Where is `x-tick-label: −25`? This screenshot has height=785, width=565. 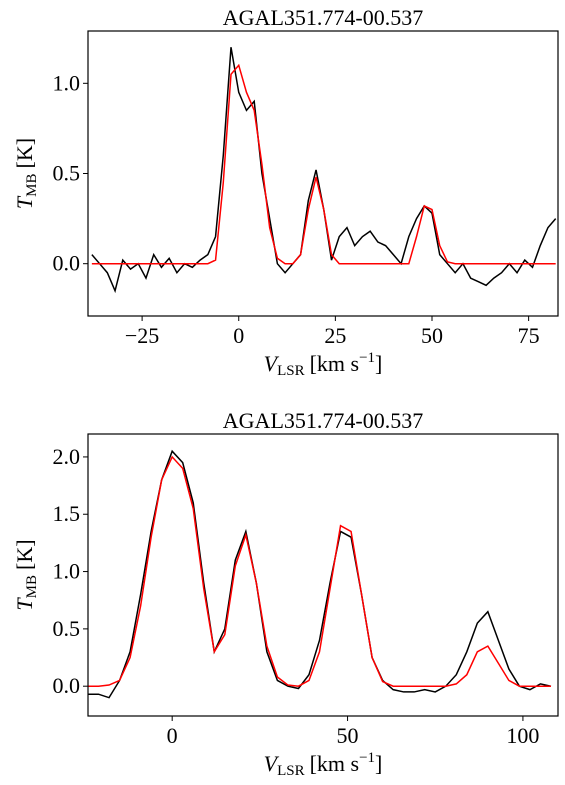 x-tick-label: −25 is located at coordinates (142, 335).